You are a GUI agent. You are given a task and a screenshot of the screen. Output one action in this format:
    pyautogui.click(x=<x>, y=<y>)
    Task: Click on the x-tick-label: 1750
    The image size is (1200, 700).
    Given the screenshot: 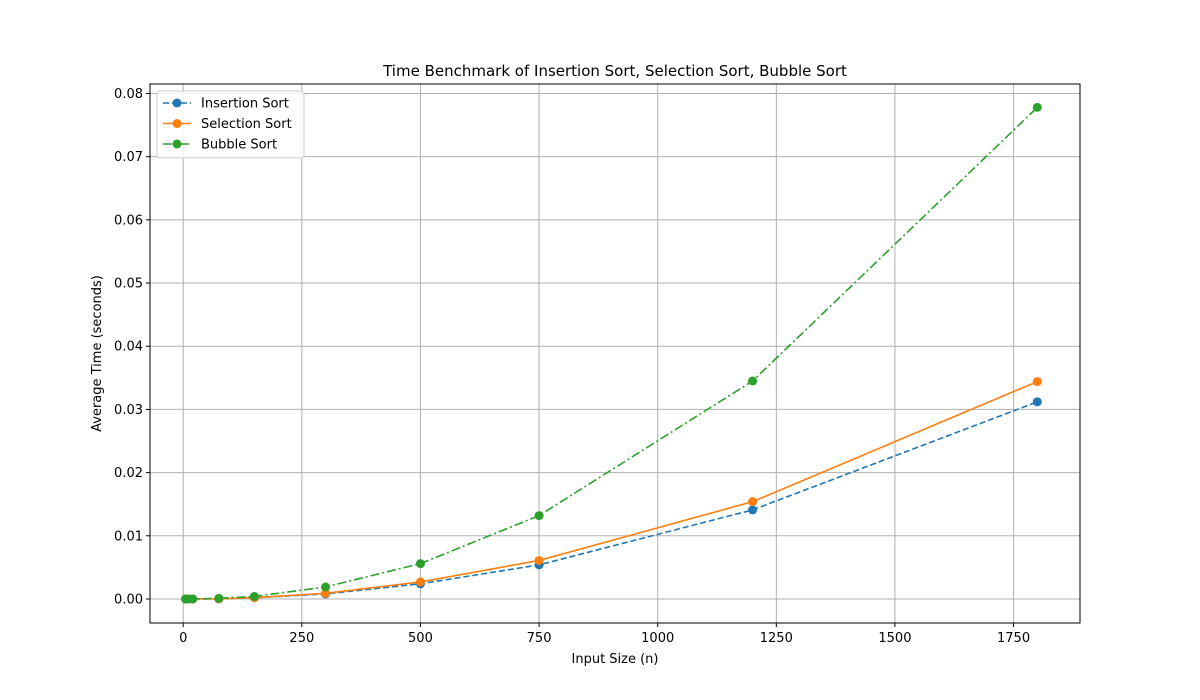 What is the action you would take?
    pyautogui.click(x=1013, y=638)
    